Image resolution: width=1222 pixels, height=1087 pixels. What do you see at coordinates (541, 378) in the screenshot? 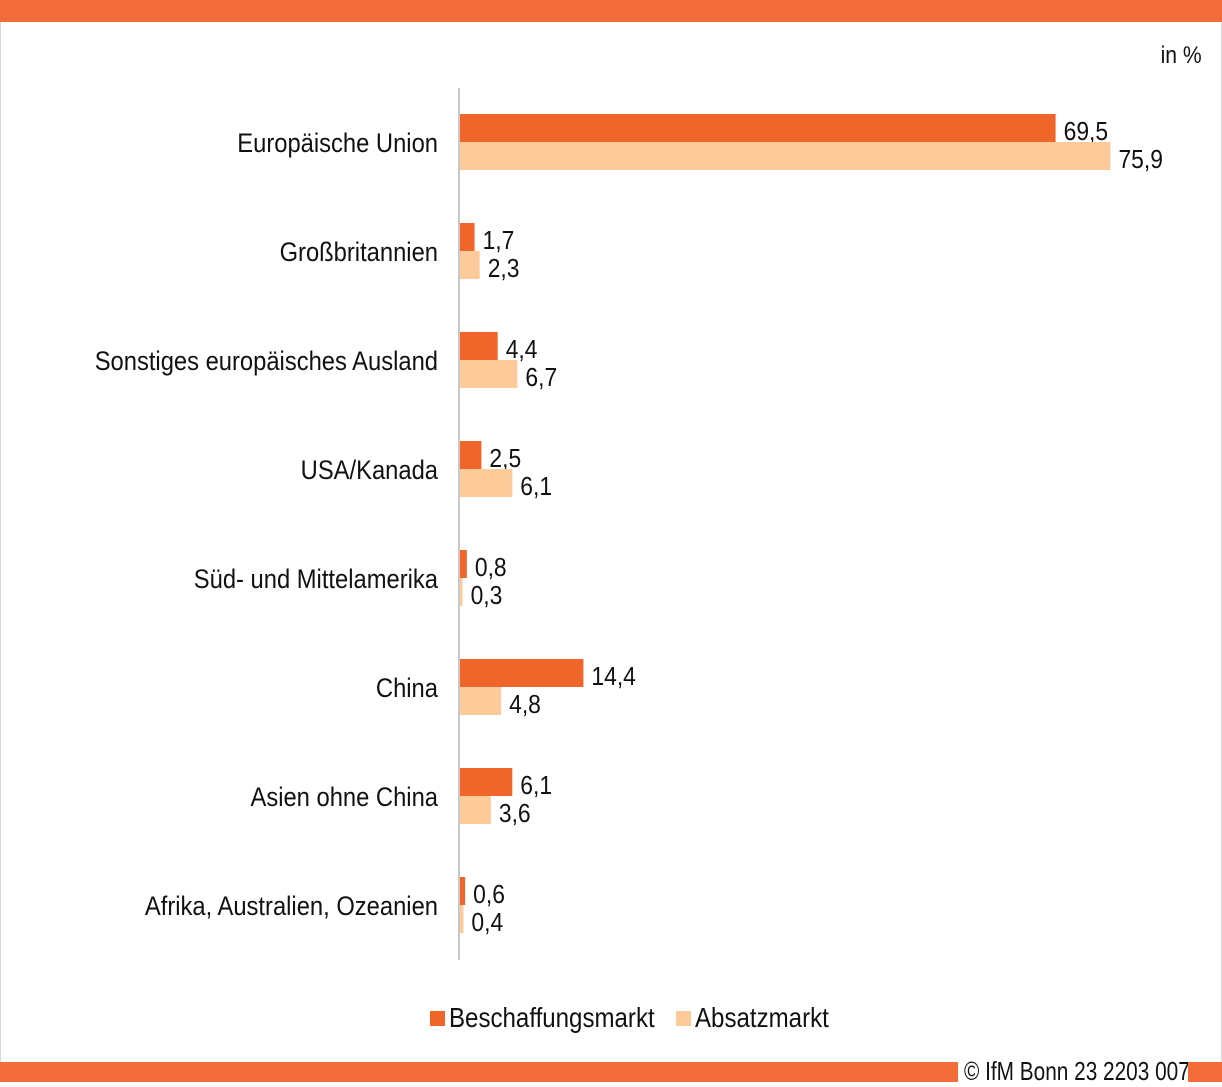
I see `data-label: 6,7` at bounding box center [541, 378].